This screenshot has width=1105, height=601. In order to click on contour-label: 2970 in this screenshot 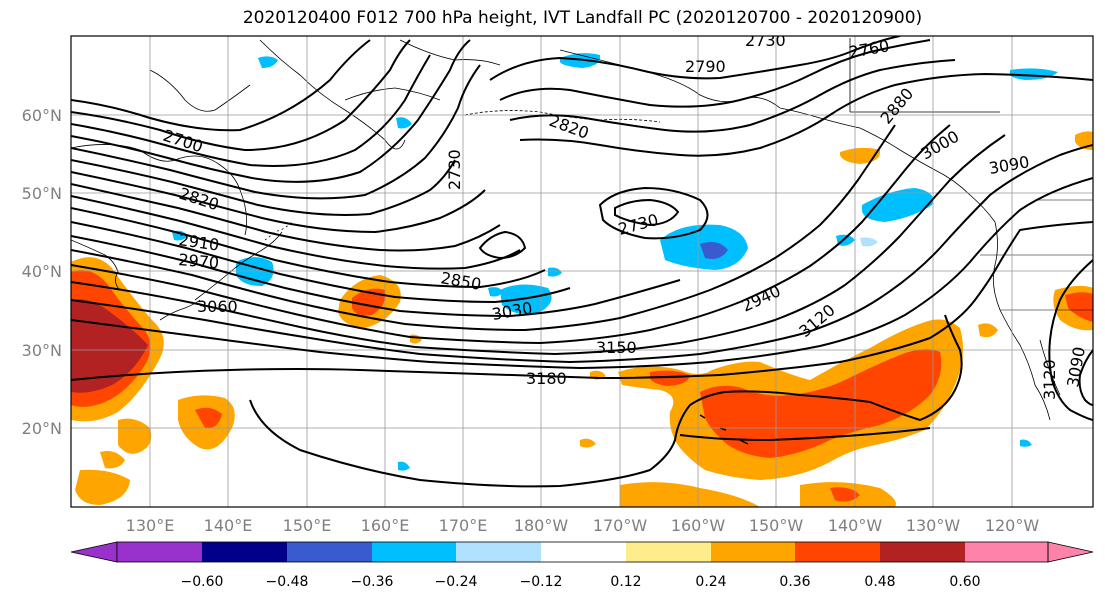, I will do `click(199, 261)`.